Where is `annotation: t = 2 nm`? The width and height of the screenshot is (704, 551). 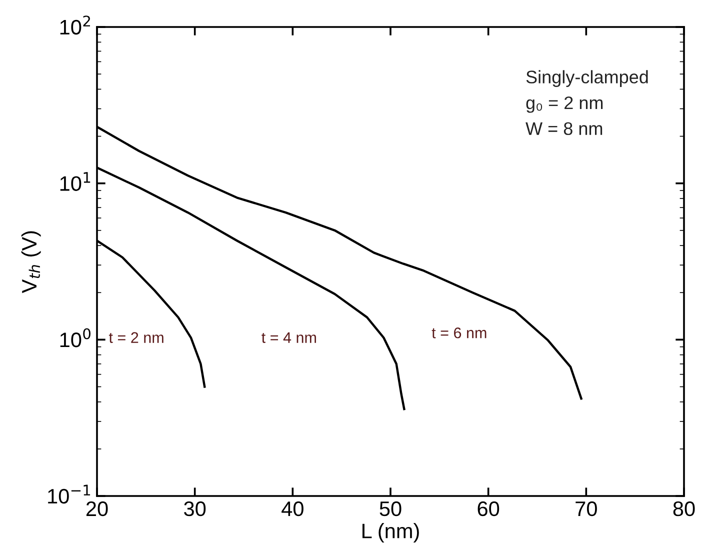
annotation: t = 2 nm is located at coordinates (136, 337).